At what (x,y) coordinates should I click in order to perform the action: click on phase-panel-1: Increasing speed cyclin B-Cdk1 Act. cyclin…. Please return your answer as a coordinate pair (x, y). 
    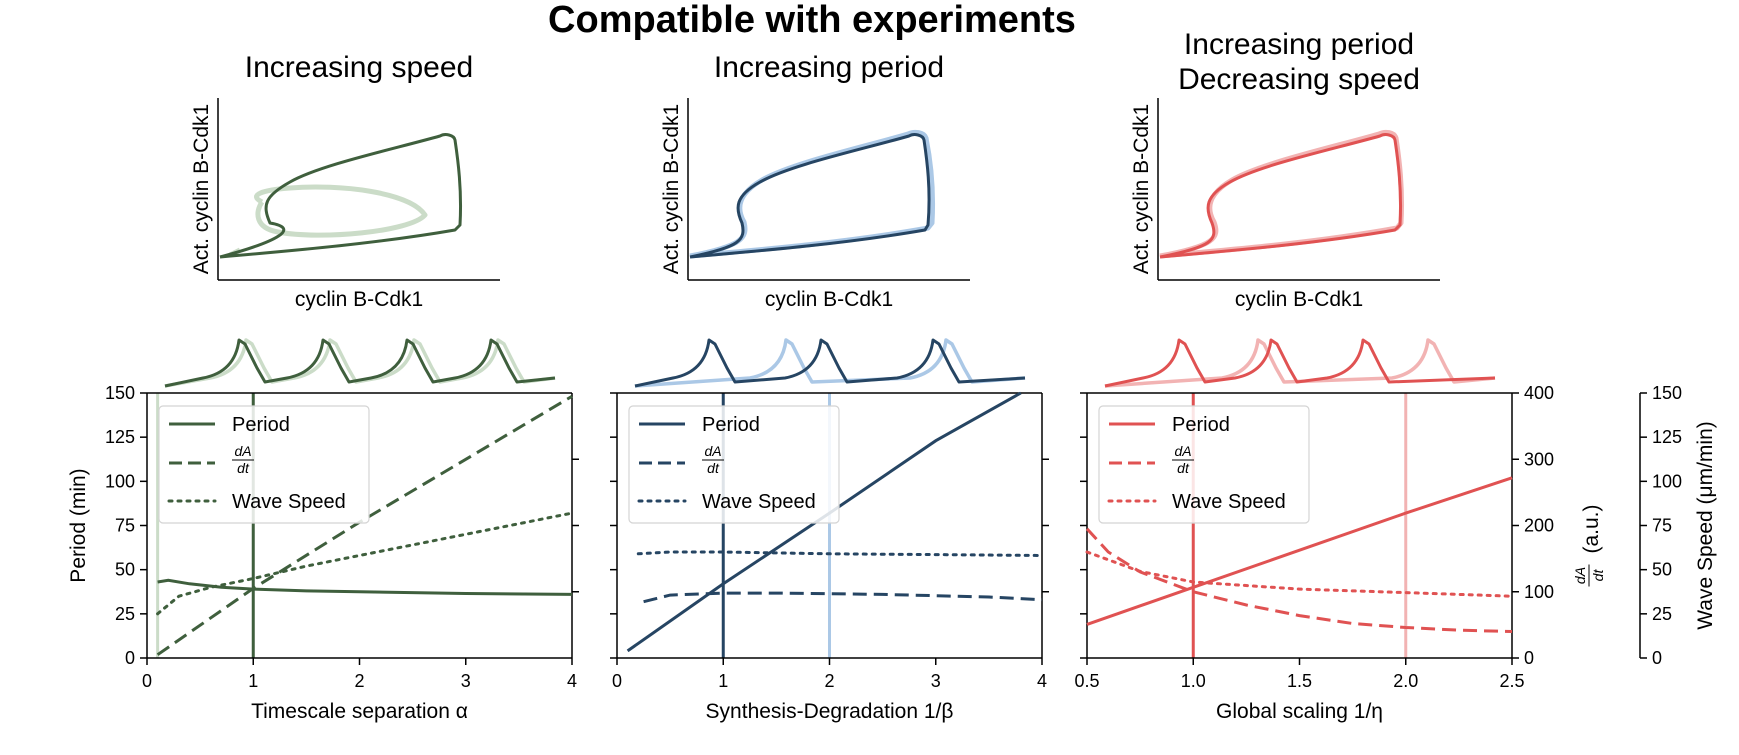
    Looking at the image, I should click on (345, 181).